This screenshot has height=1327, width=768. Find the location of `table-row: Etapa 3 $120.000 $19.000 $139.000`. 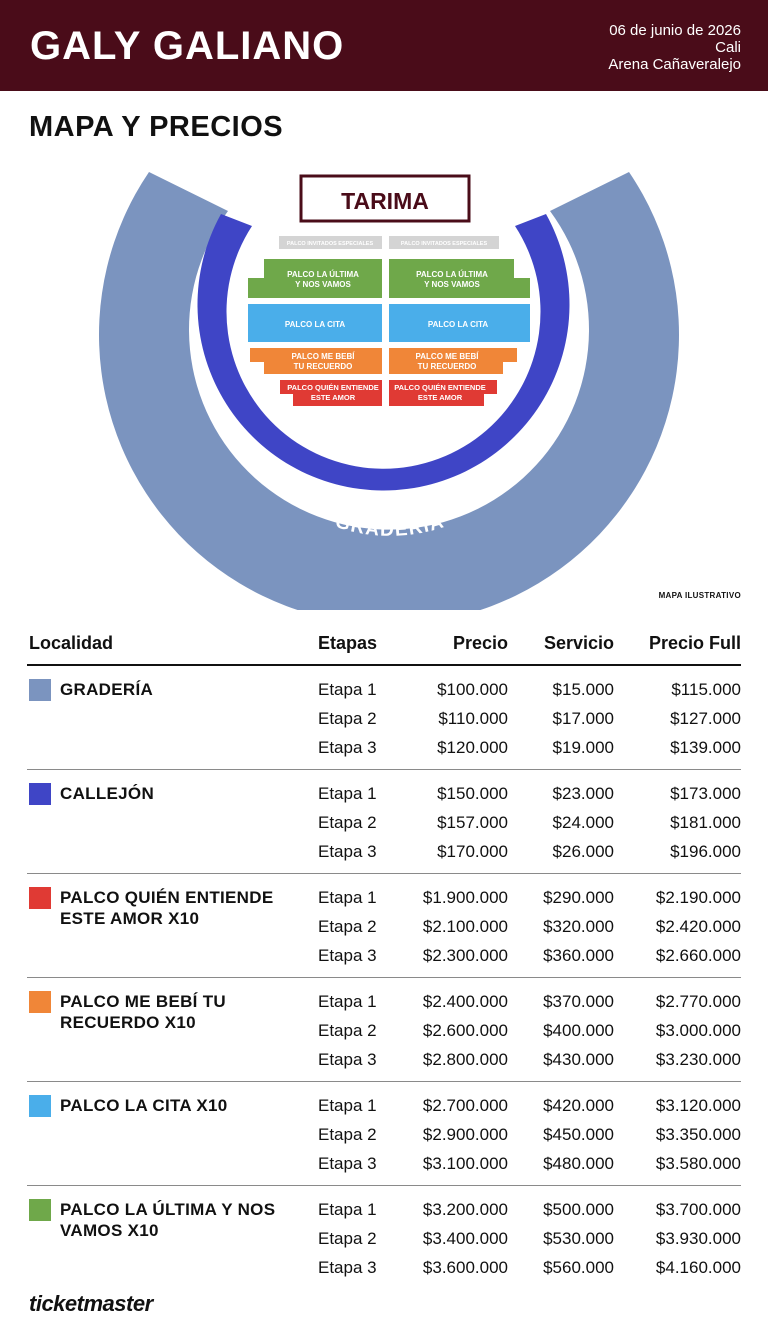

table-row: Etapa 3 $120.000 $19.000 $139.000 is located at coordinates (384, 751).